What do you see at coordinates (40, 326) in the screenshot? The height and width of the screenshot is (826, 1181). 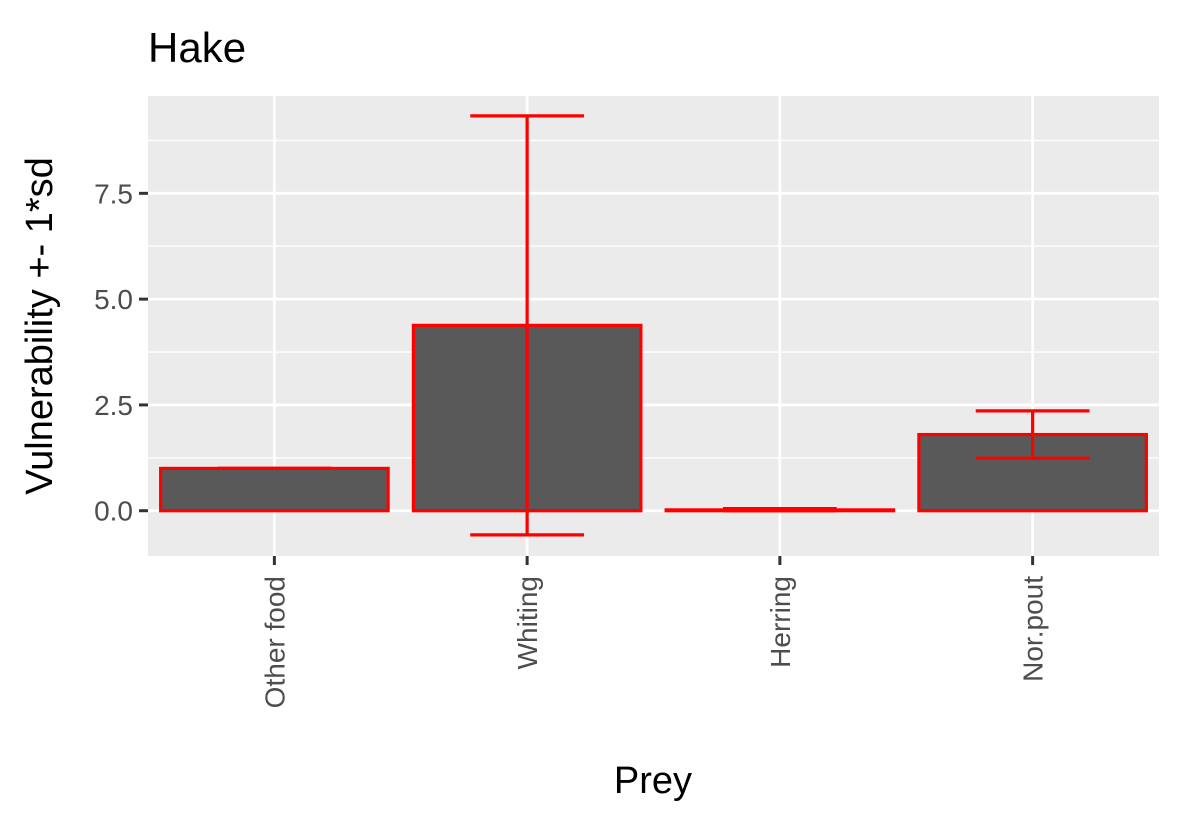 I see `y-axis-title: Vulnerability +- 1*sd` at bounding box center [40, 326].